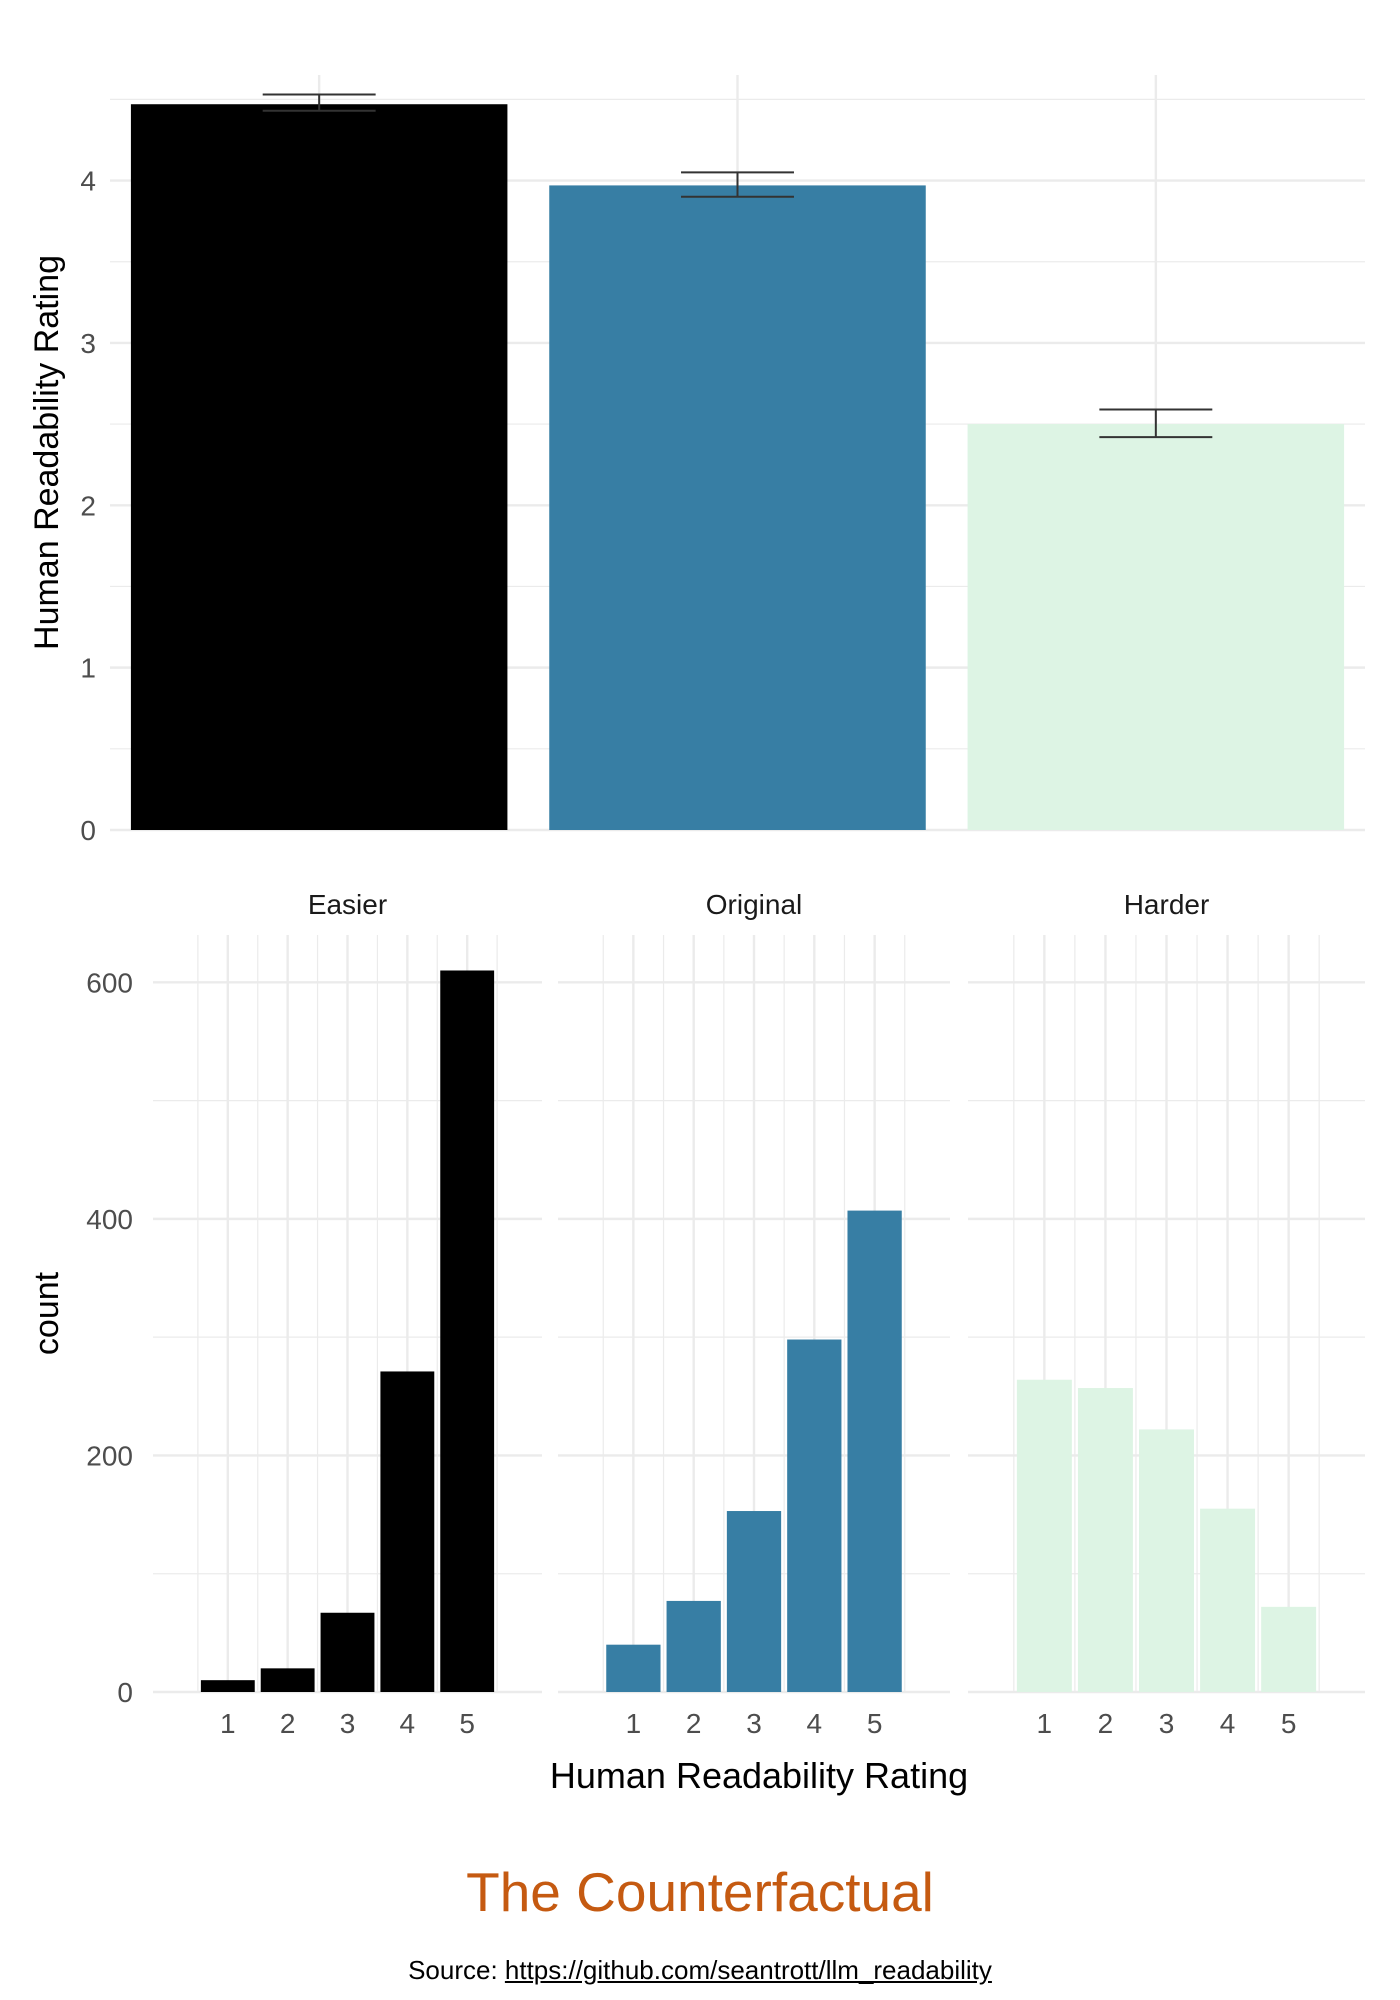 Image resolution: width=1400 pixels, height=2000 pixels. What do you see at coordinates (88, 505) in the screenshot?
I see `y-tick-label: 2` at bounding box center [88, 505].